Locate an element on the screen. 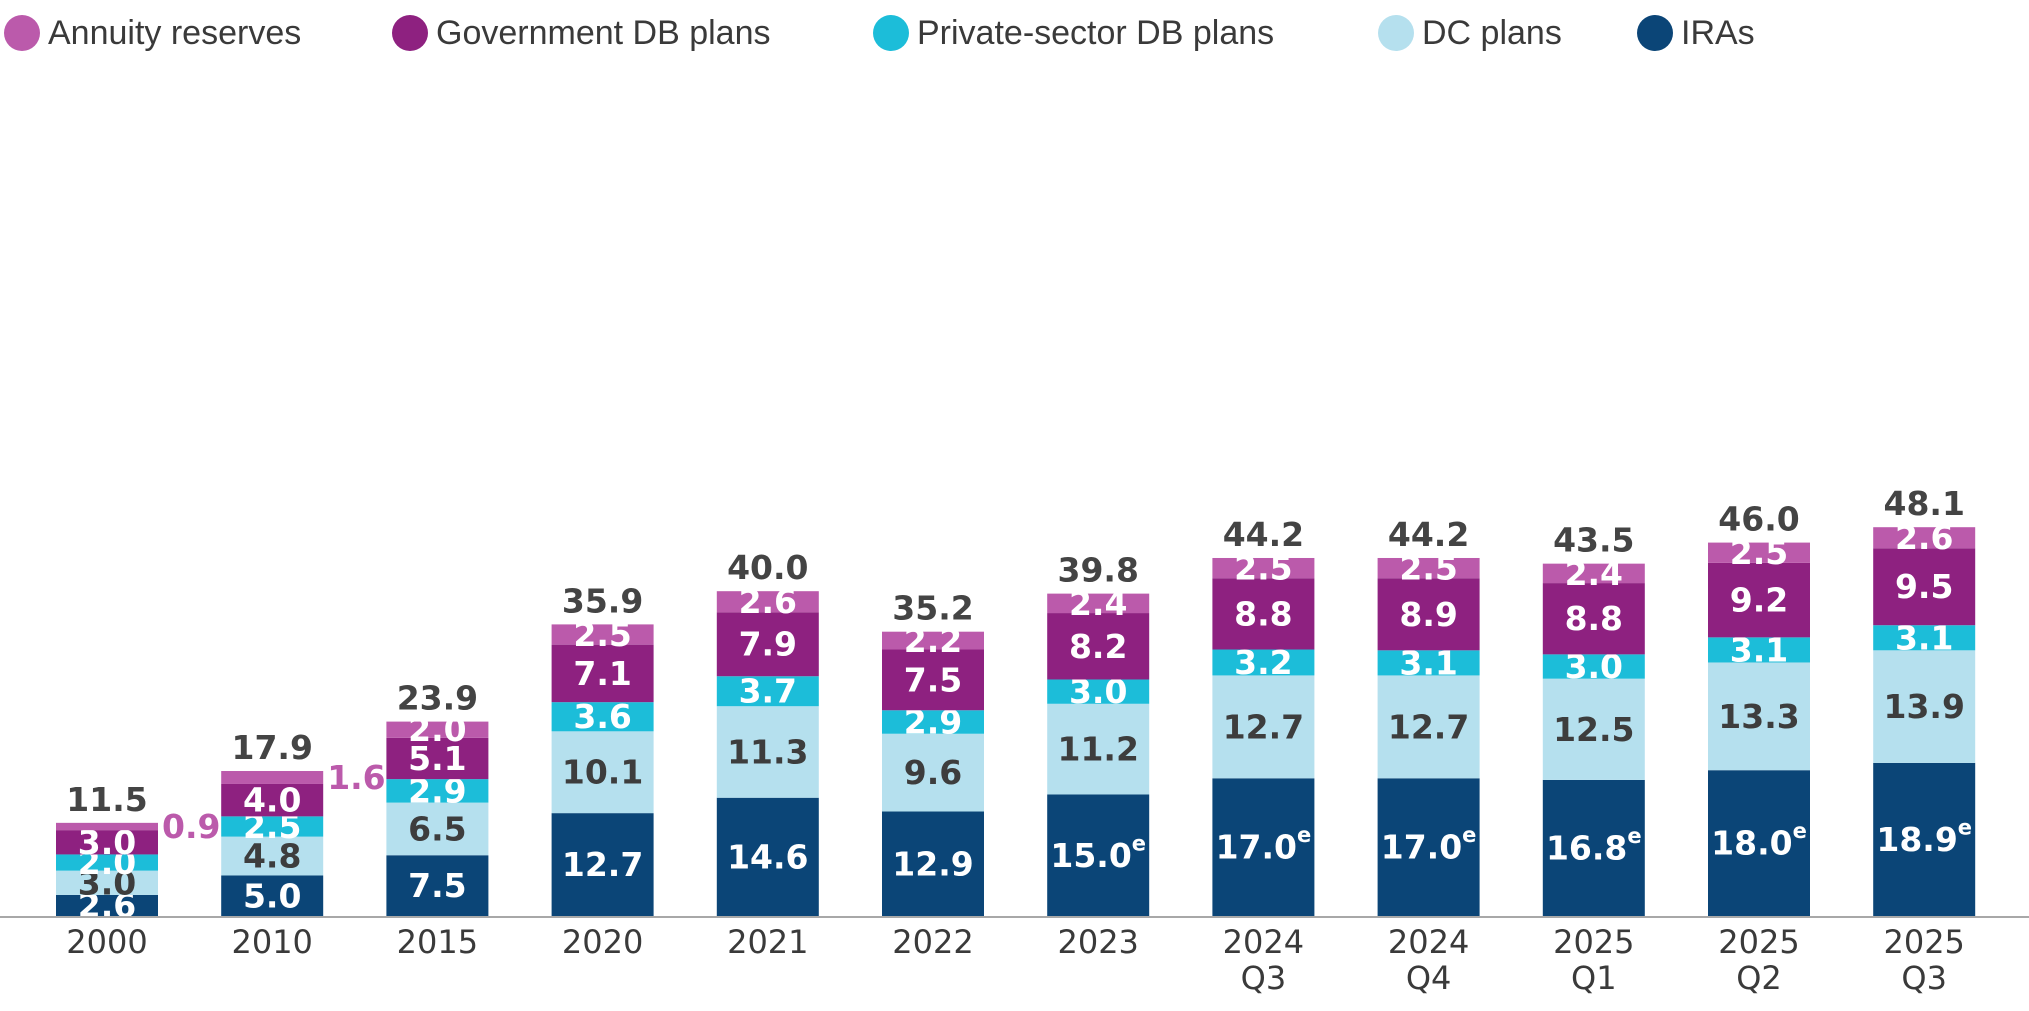 The height and width of the screenshot is (1011, 2029). legend-item-iras: IRAs is located at coordinates (1696, 33).